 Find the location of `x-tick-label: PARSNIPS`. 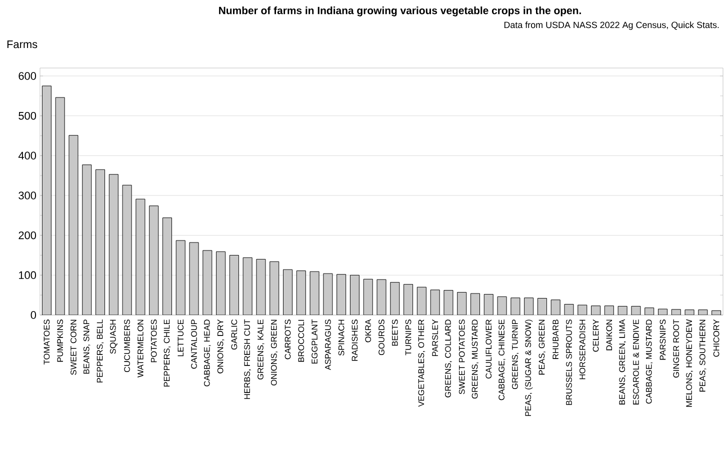

x-tick-label: PARSNIPS is located at coordinates (663, 340).